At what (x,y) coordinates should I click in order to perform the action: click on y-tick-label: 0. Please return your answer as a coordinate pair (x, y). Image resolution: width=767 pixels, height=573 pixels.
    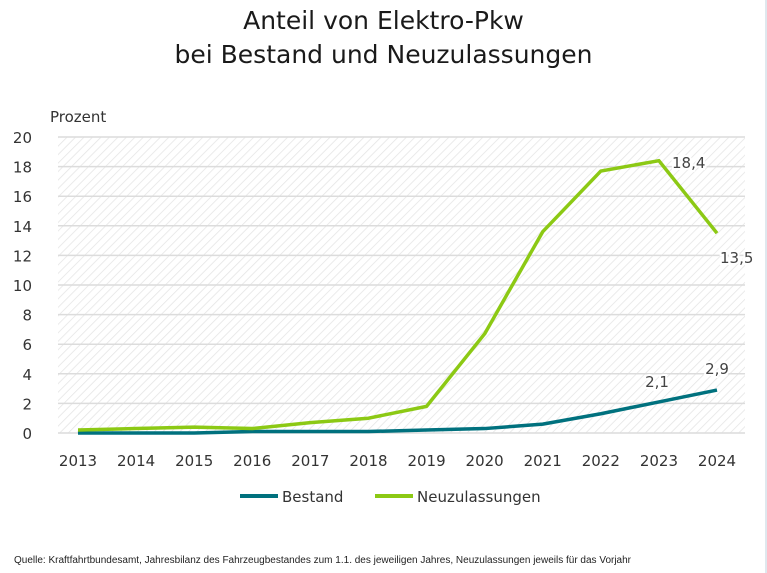
    Looking at the image, I should click on (27, 434).